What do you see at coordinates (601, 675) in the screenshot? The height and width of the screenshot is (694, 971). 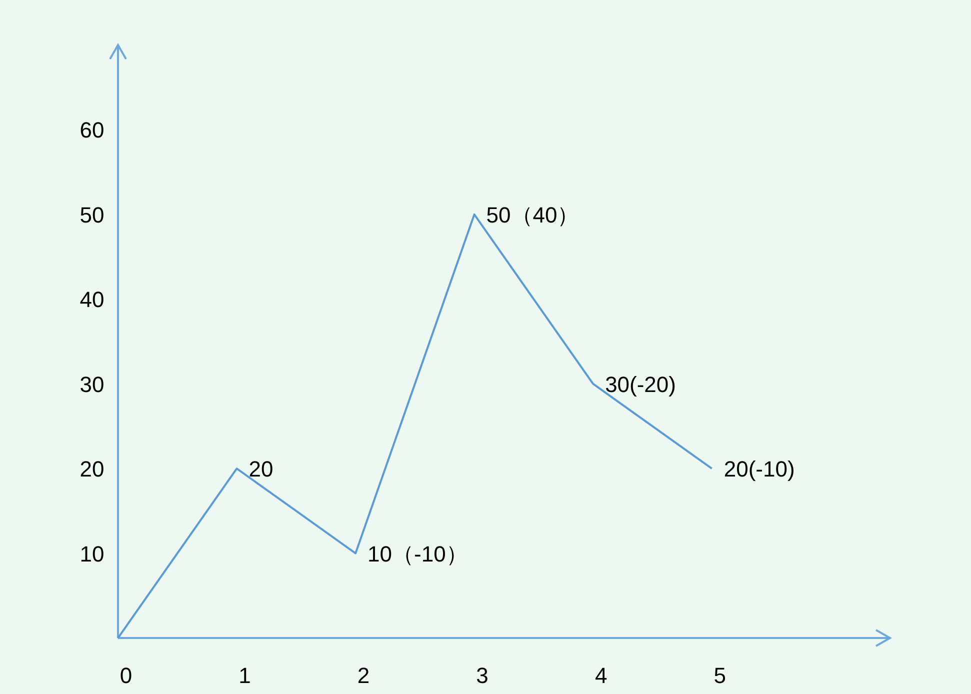 I see `x-tick-label: 4` at bounding box center [601, 675].